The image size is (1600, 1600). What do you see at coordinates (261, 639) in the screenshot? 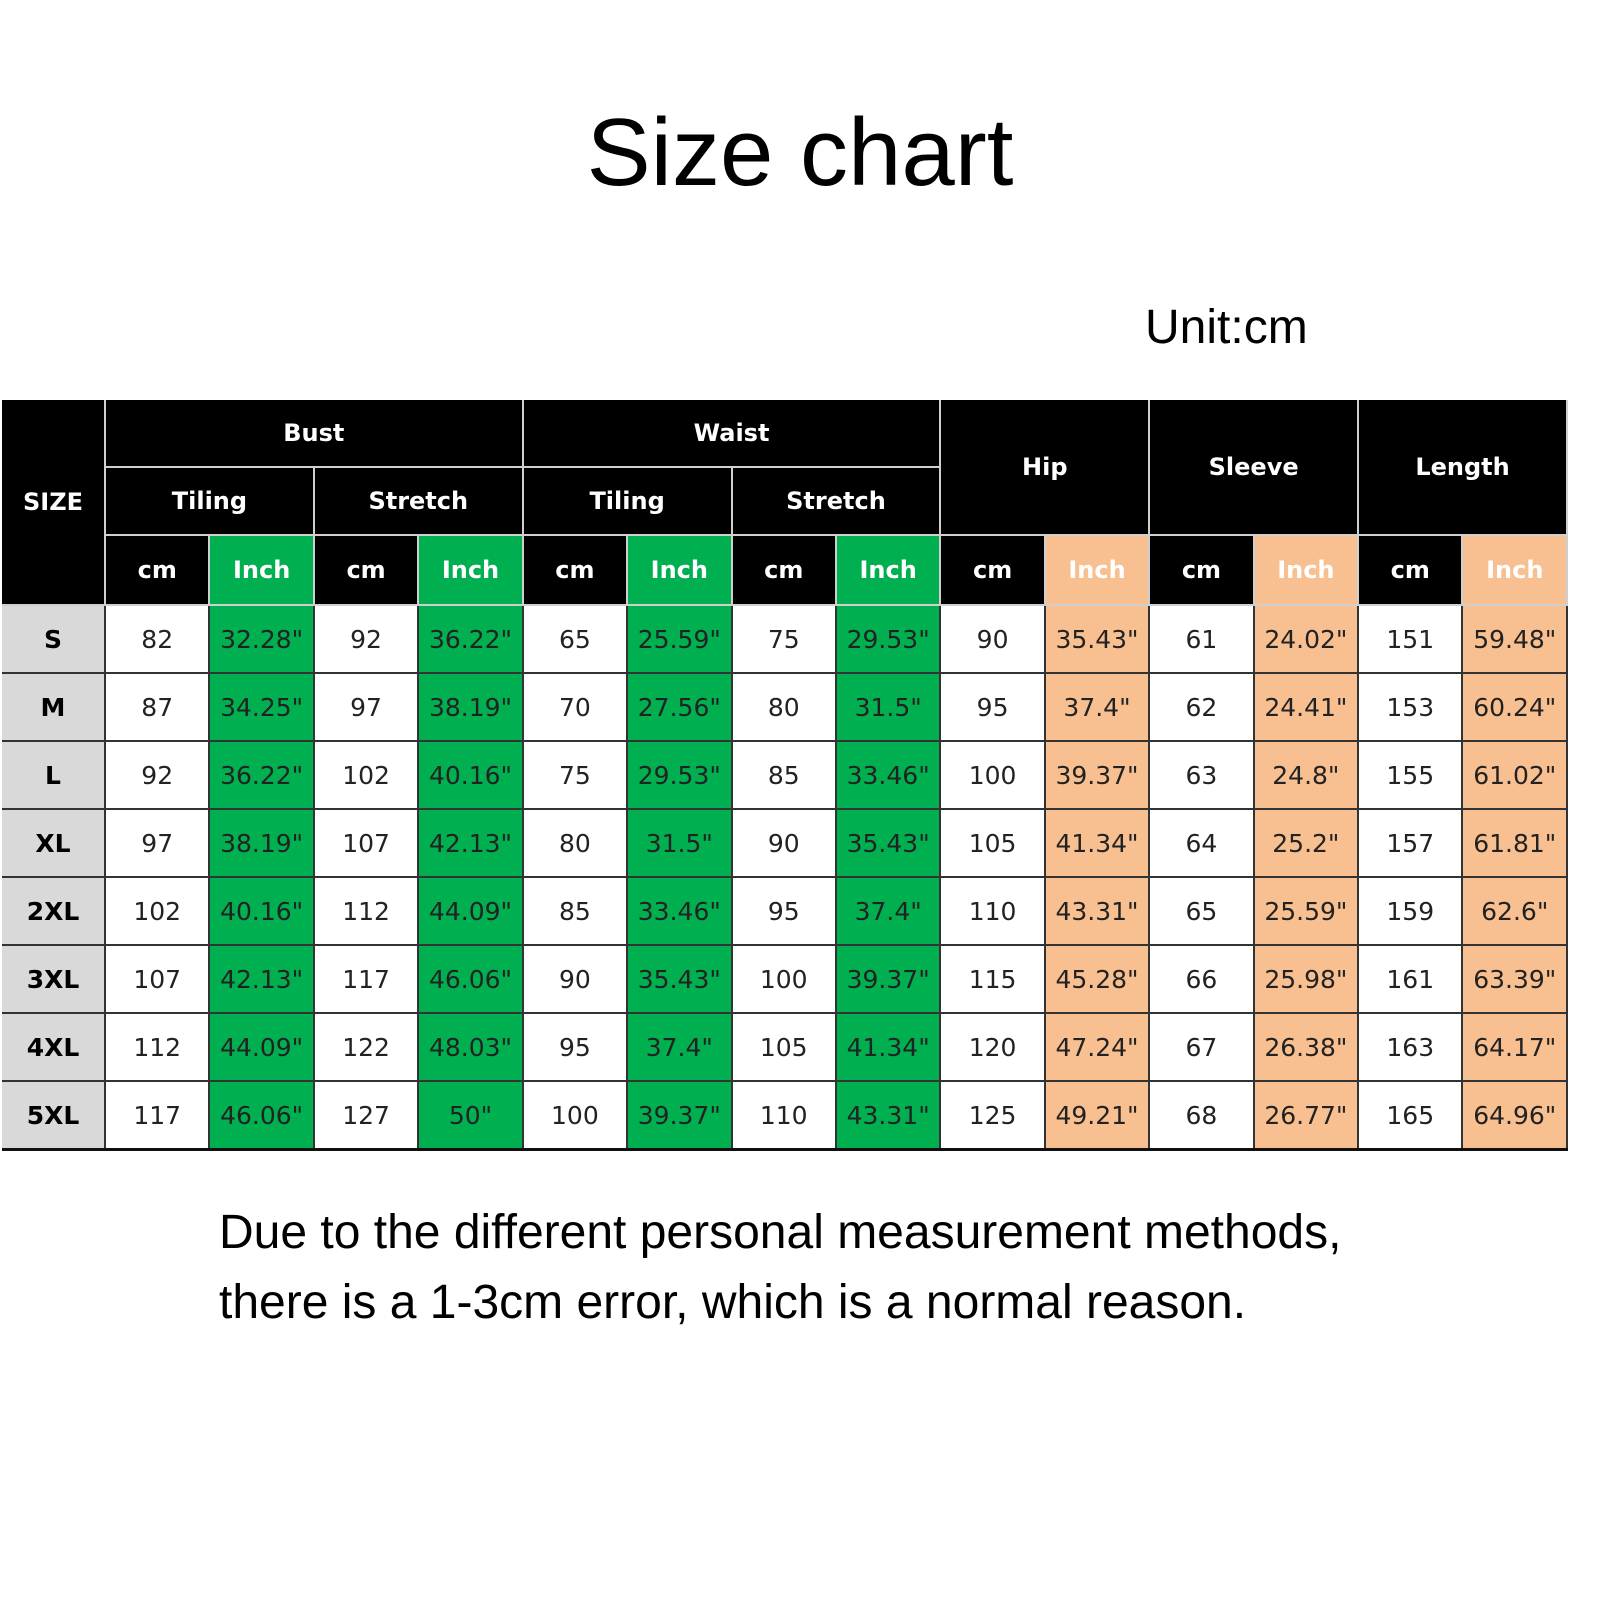
I see `inch-cell: 32.28"` at bounding box center [261, 639].